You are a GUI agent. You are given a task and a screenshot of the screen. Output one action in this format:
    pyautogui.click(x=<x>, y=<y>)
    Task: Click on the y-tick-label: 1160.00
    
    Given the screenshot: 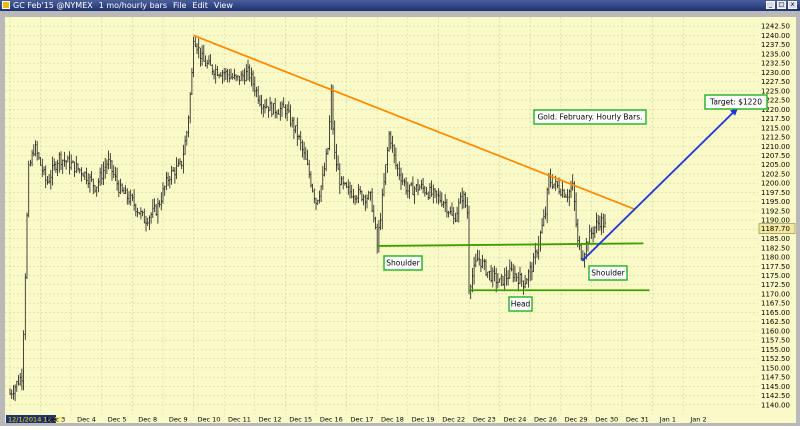 What is the action you would take?
    pyautogui.click(x=775, y=331)
    